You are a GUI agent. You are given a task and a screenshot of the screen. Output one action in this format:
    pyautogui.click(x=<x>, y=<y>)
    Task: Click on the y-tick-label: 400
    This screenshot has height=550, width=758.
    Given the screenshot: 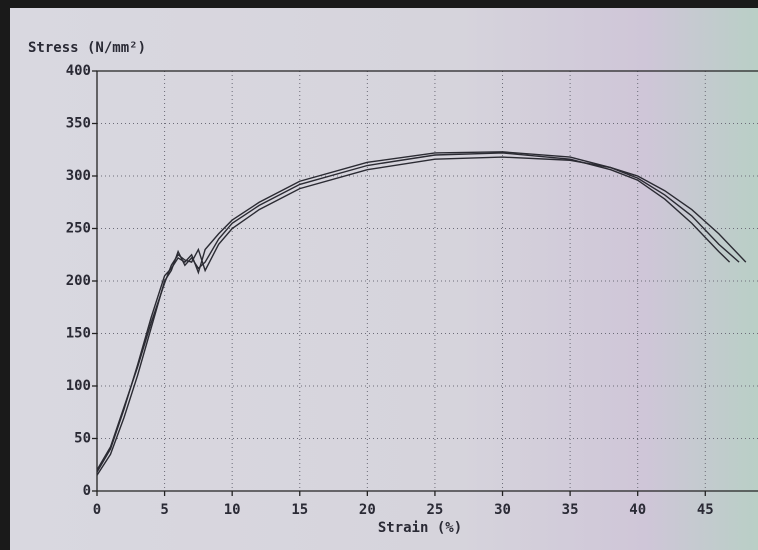 What is the action you would take?
    pyautogui.click(x=78, y=71)
    